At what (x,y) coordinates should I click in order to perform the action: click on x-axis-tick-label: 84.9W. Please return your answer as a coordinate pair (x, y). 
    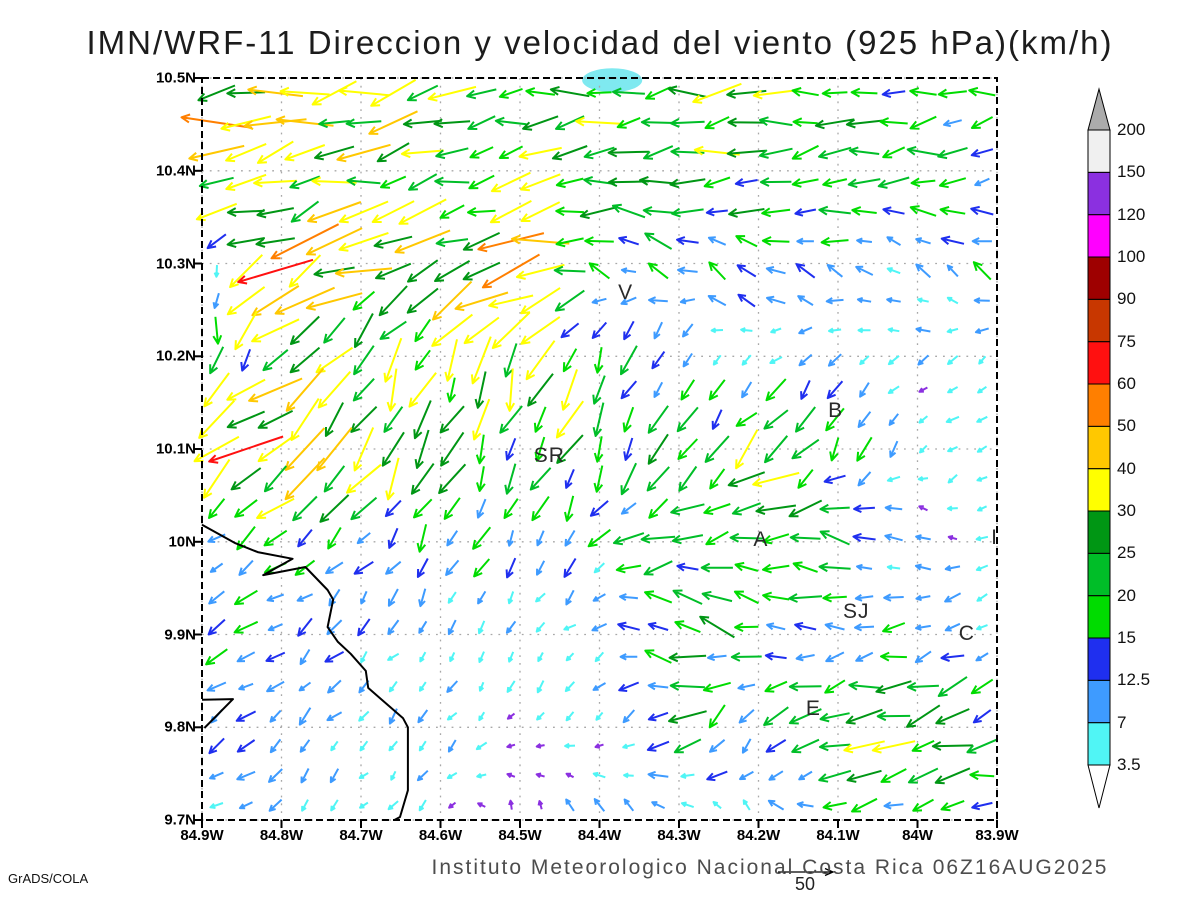
    Looking at the image, I should click on (202, 835).